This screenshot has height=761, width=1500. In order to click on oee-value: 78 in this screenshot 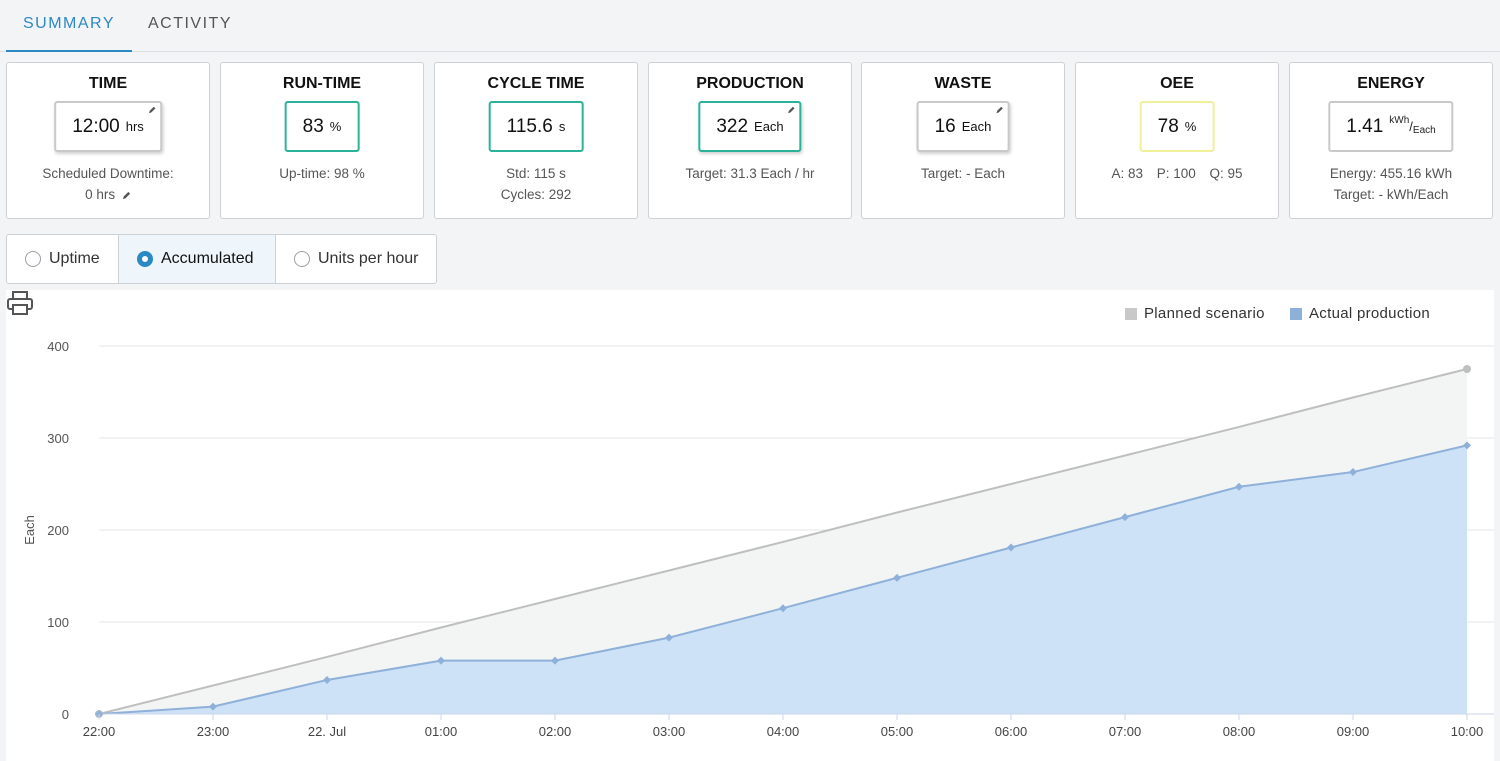, I will do `click(1168, 126)`.